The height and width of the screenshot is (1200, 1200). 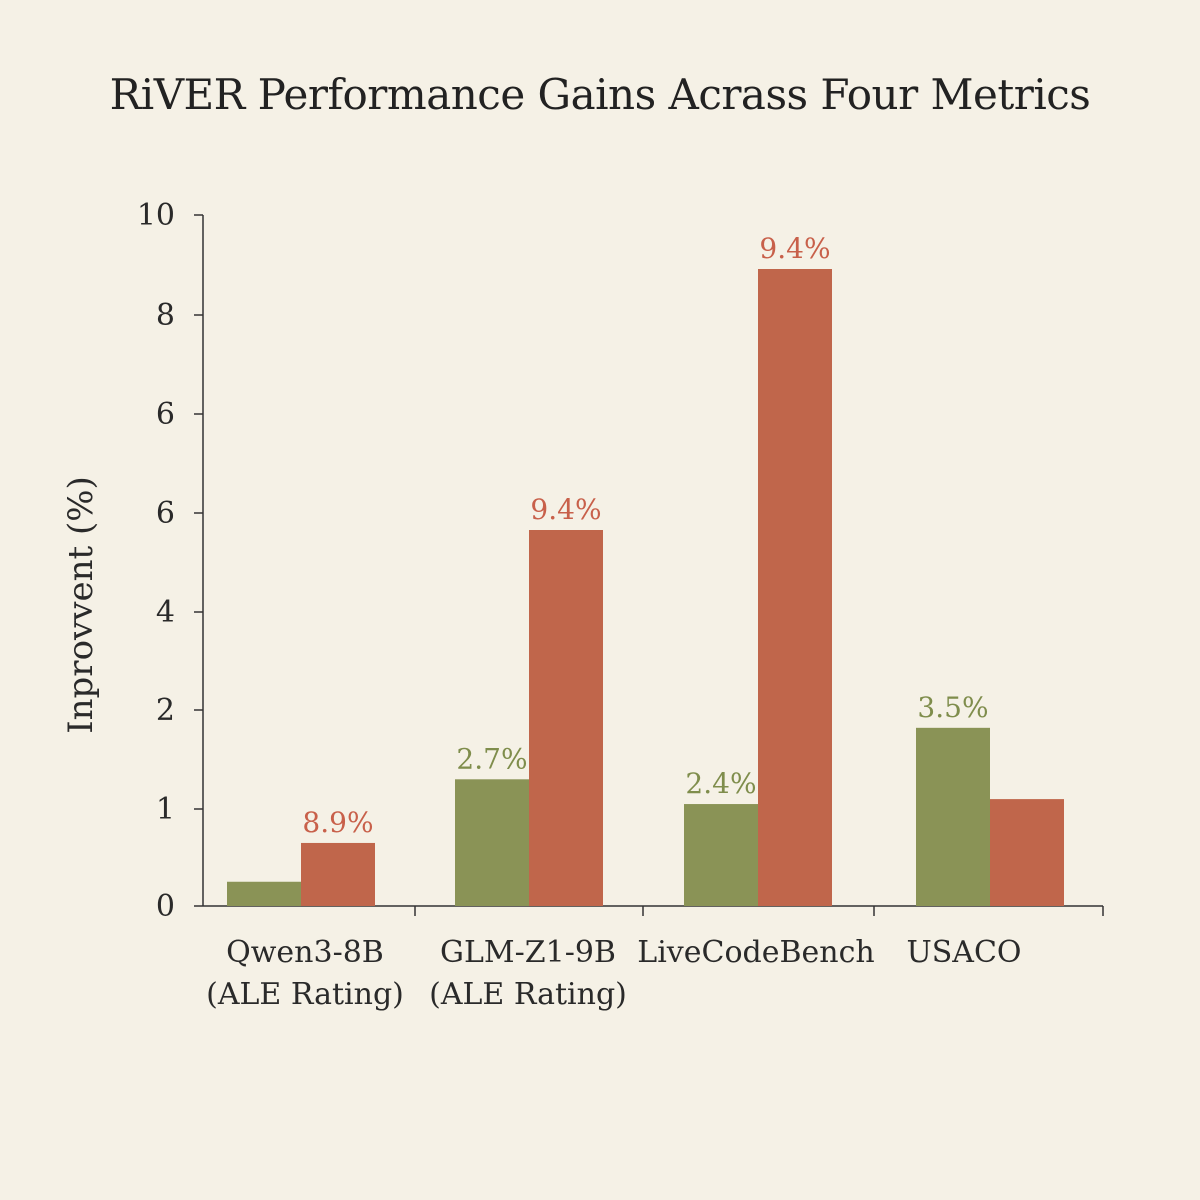 I want to click on y-tick-label: 10, so click(x=156, y=215).